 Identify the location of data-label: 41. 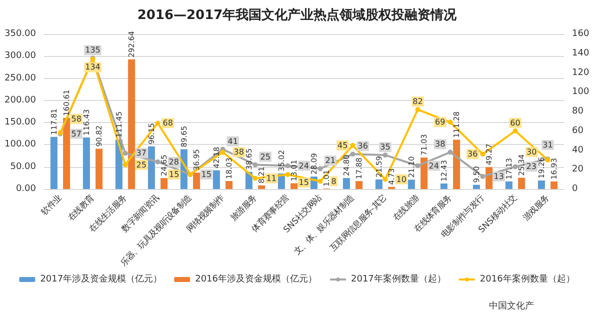
(233, 141).